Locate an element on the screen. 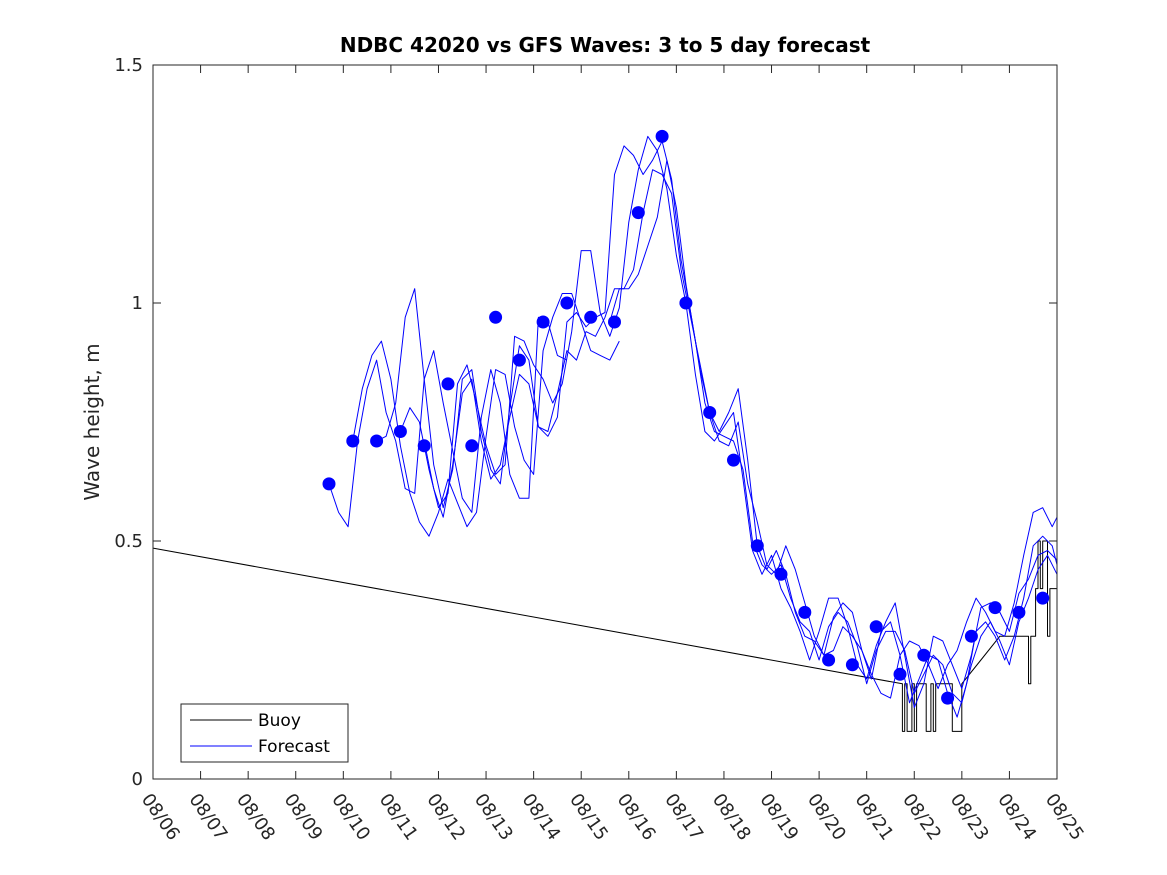 The image size is (1167, 875). y-axis-label: Wave height, m is located at coordinates (92, 421).